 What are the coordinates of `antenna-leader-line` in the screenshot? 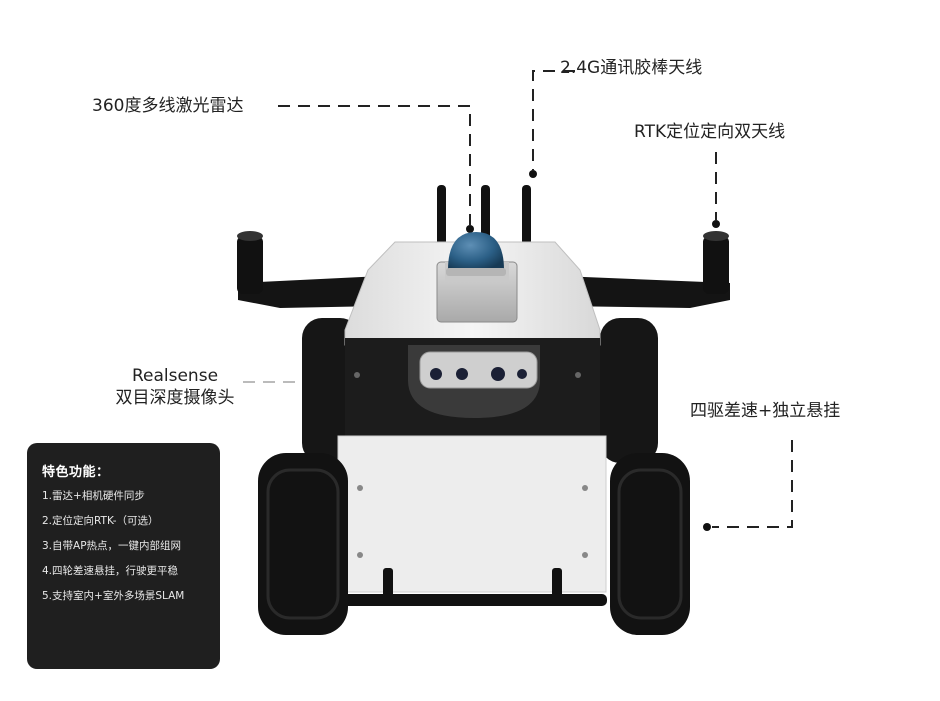 It's located at (553, 120).